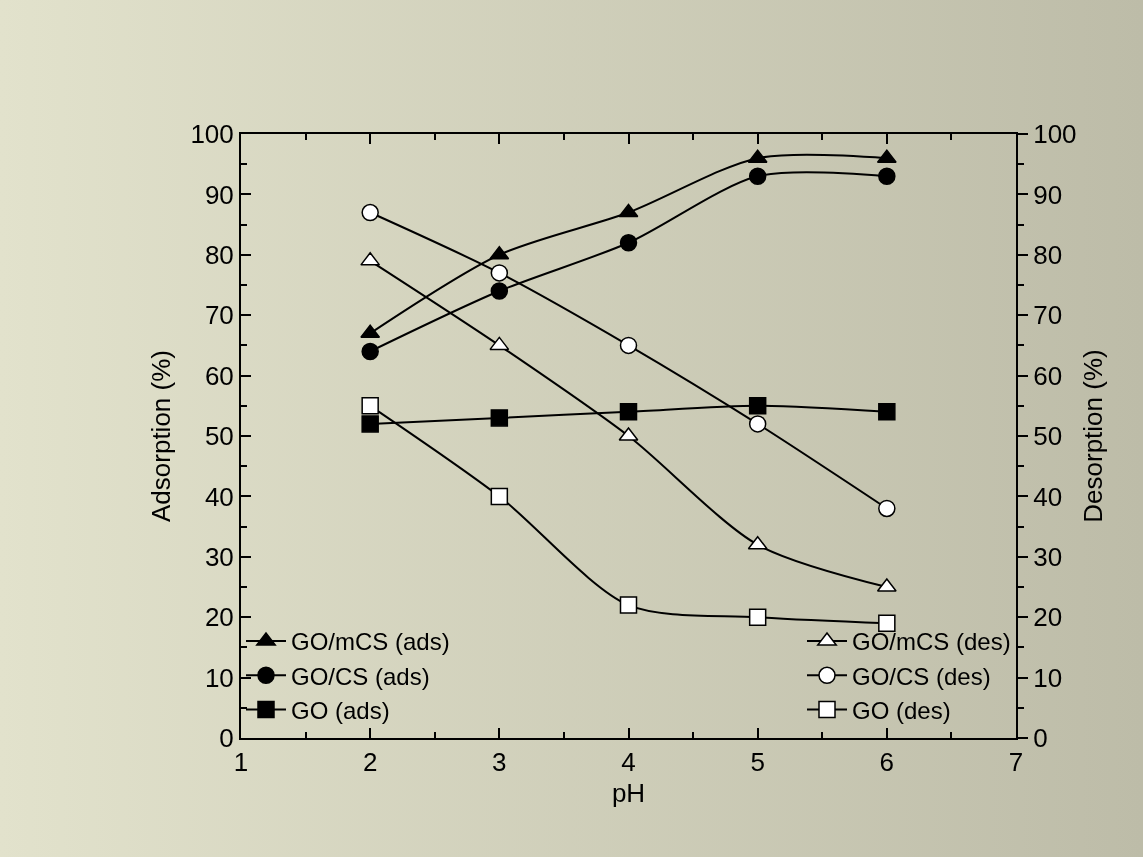  What do you see at coordinates (921, 676) in the screenshot?
I see `legend-label: GO/CS (des)` at bounding box center [921, 676].